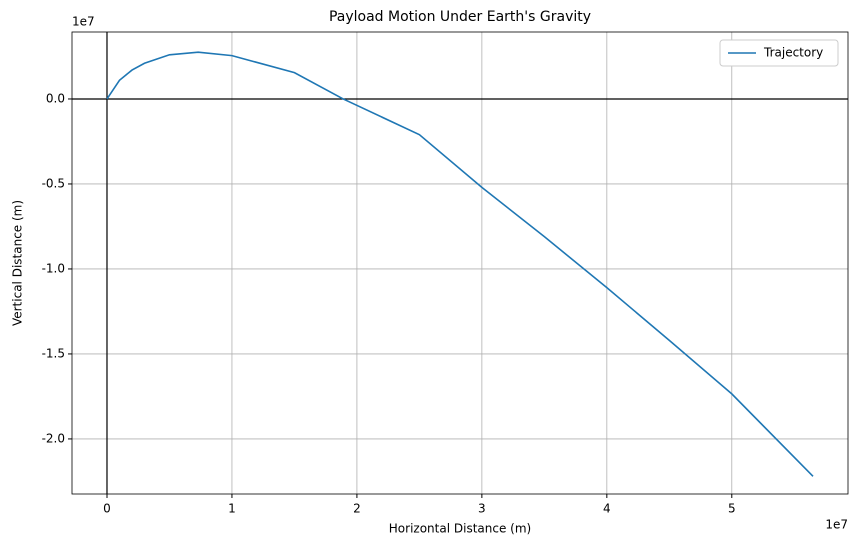  What do you see at coordinates (53, 353) in the screenshot?
I see `y-tick-label: -1.5` at bounding box center [53, 353].